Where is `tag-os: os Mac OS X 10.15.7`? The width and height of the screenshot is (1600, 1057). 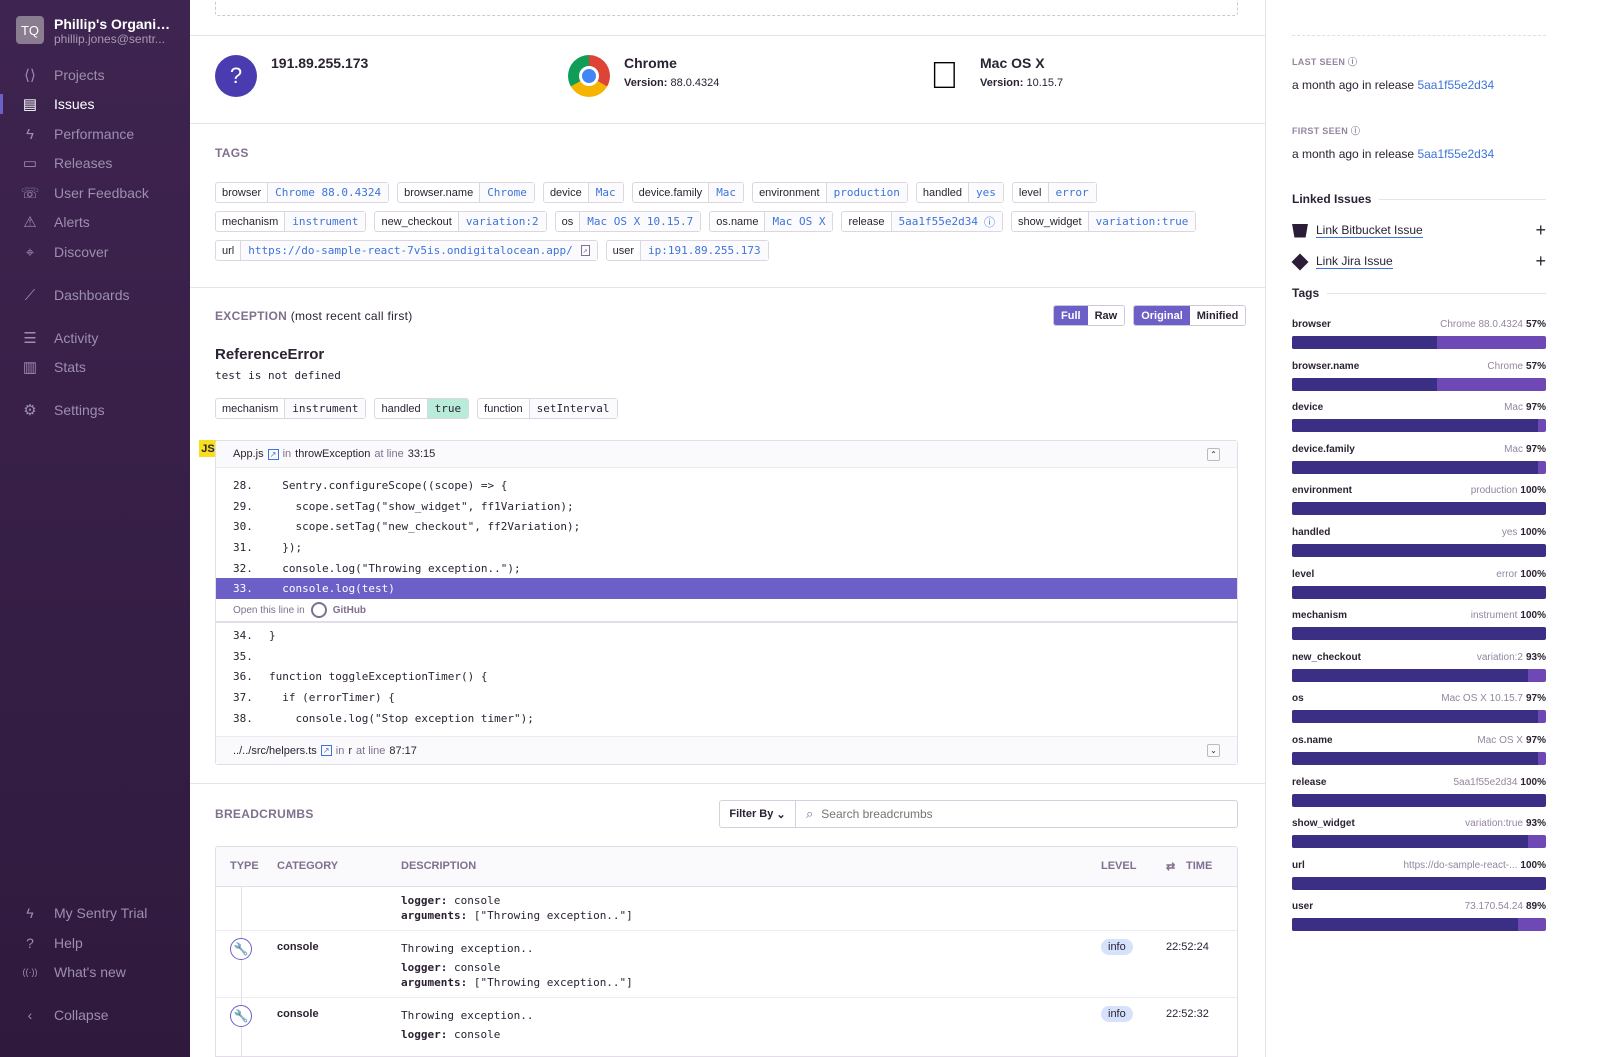 tag-os: os Mac OS X 10.15.7 is located at coordinates (628, 221).